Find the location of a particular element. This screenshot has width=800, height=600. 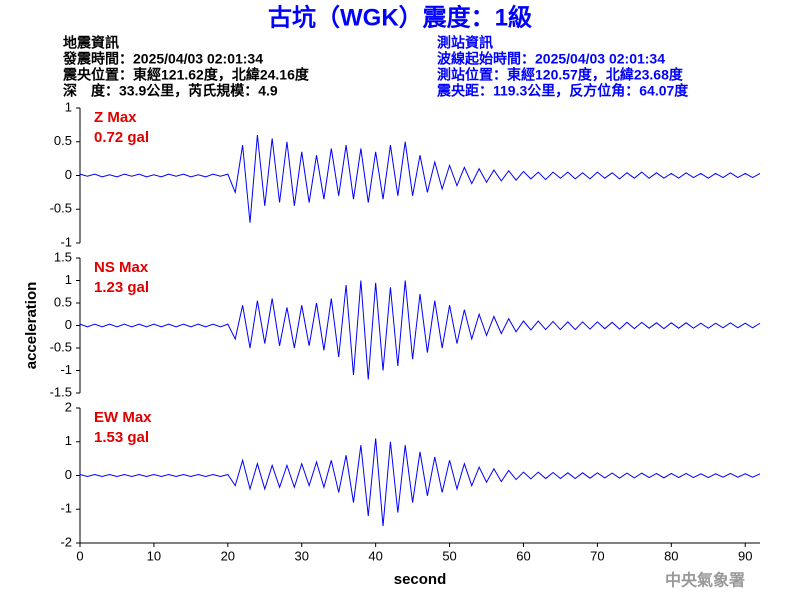

annotation: NS Max is located at coordinates (121, 267).